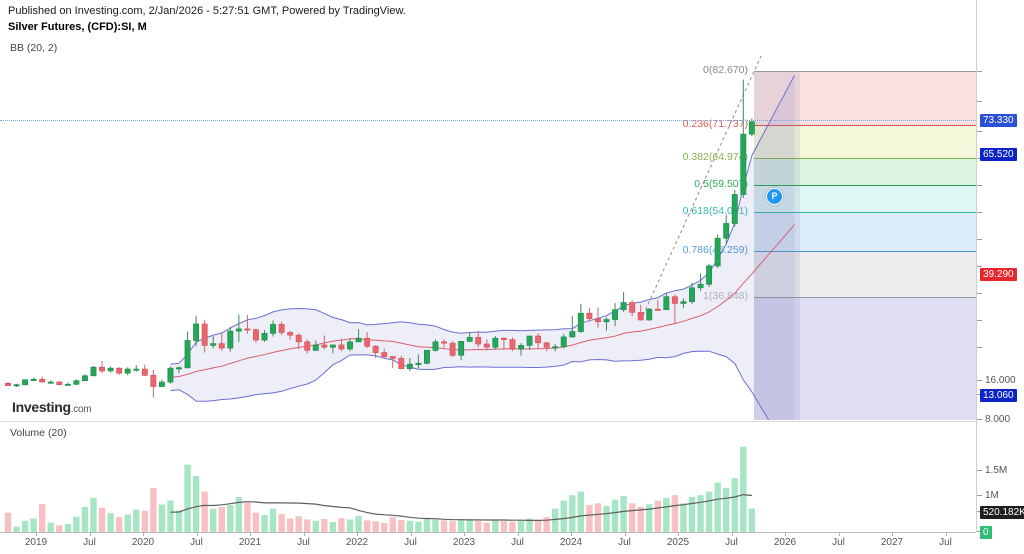 The image size is (1024, 554). Describe the element at coordinates (380, 489) in the screenshot. I see `volume-series-svg` at that location.